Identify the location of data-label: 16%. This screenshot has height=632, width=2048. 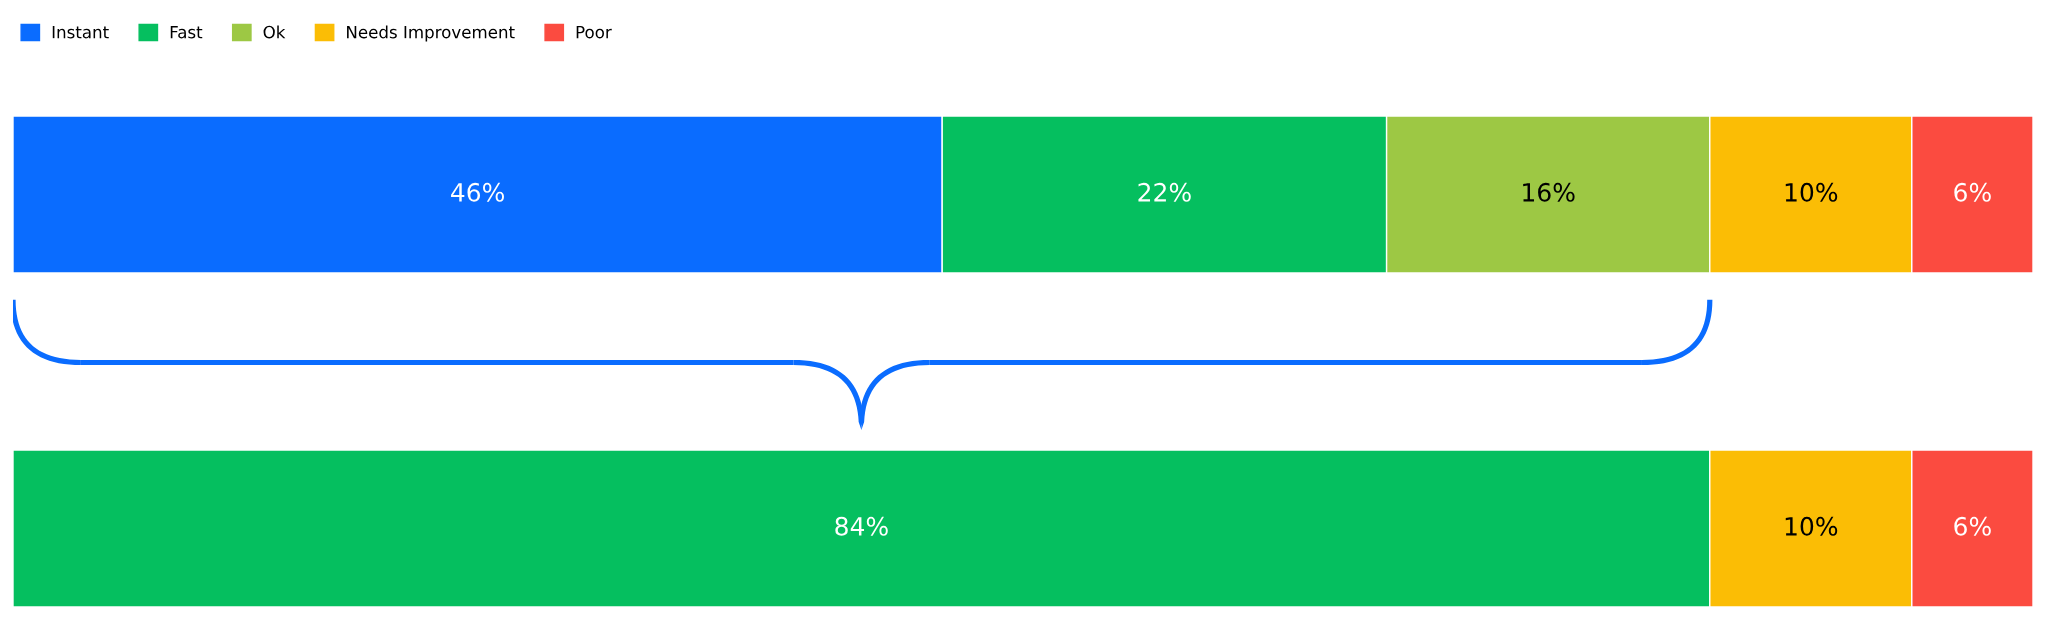
(1549, 192).